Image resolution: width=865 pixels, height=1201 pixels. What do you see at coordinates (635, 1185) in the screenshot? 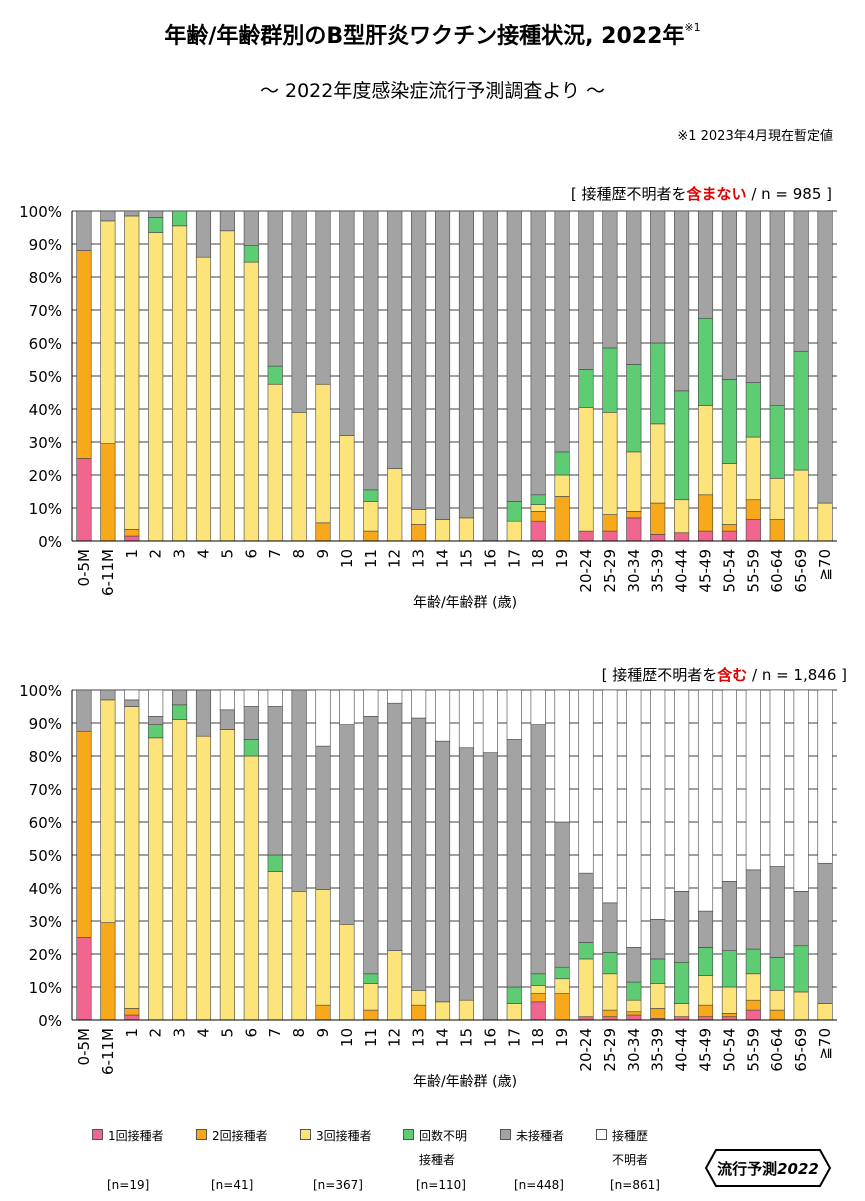
I see `legend-n-history-unknown: [n=861]` at bounding box center [635, 1185].